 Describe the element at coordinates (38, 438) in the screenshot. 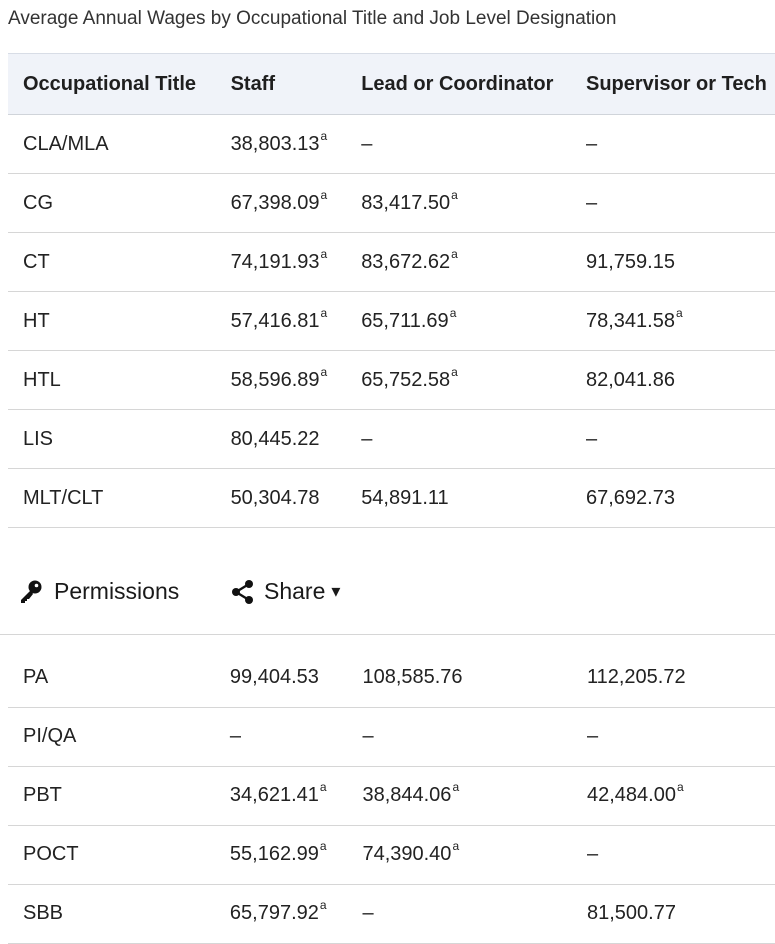

I see `cell-value: LIS` at that location.